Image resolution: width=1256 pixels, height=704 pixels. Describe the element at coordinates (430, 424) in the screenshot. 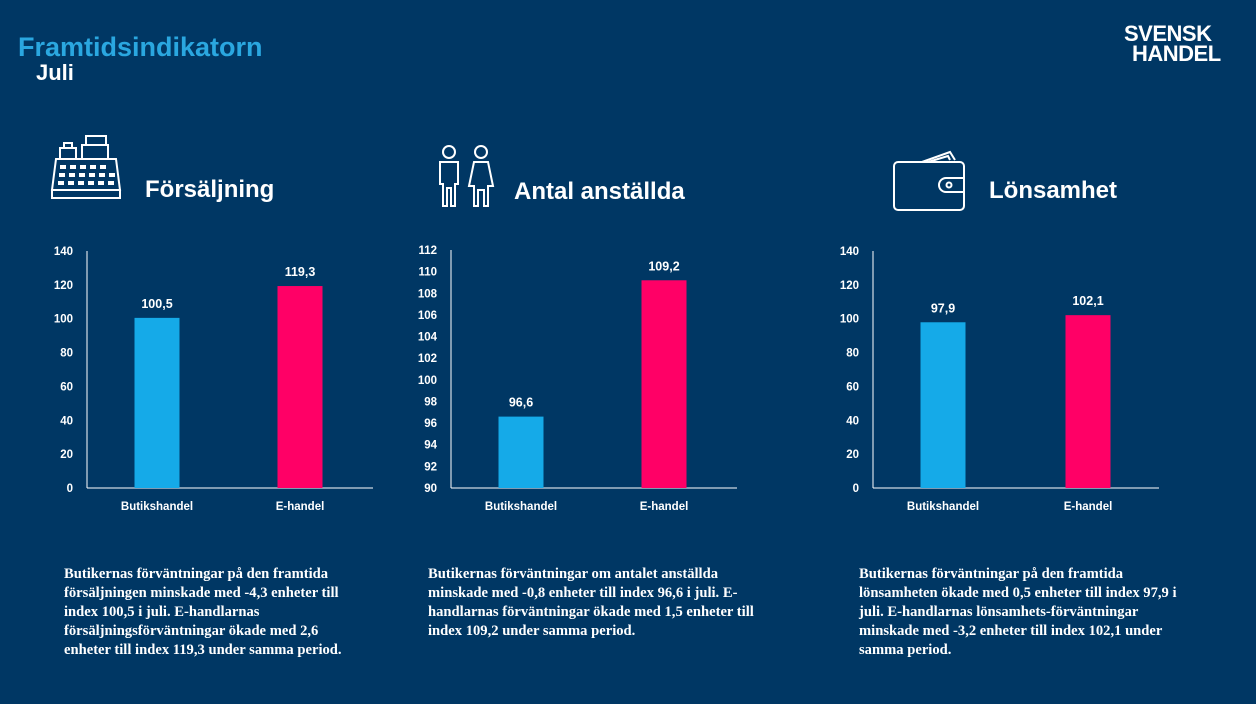

I see `y-tick-label: 96` at that location.